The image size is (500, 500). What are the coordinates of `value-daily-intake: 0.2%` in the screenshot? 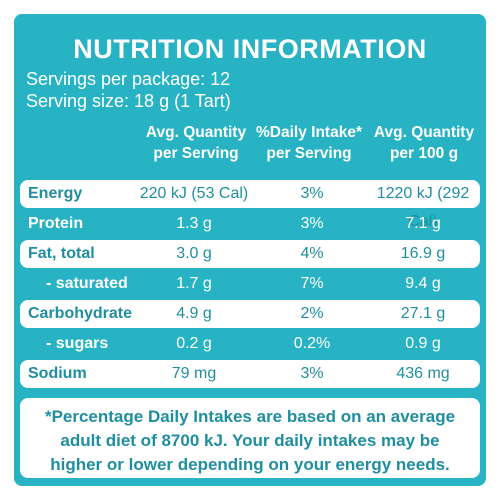 It's located at (312, 343).